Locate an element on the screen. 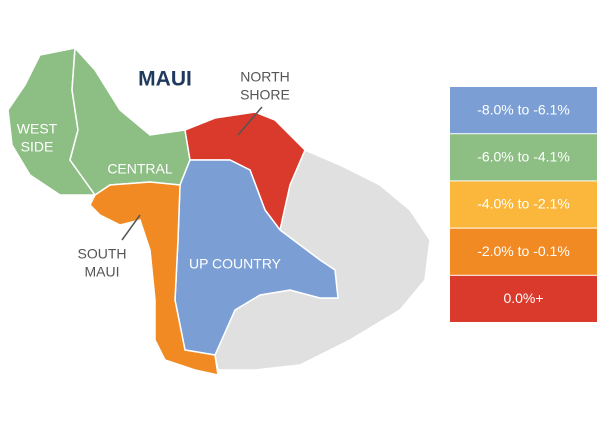 The width and height of the screenshot is (600, 427). legend-label: 0.0%+ is located at coordinates (523, 298).